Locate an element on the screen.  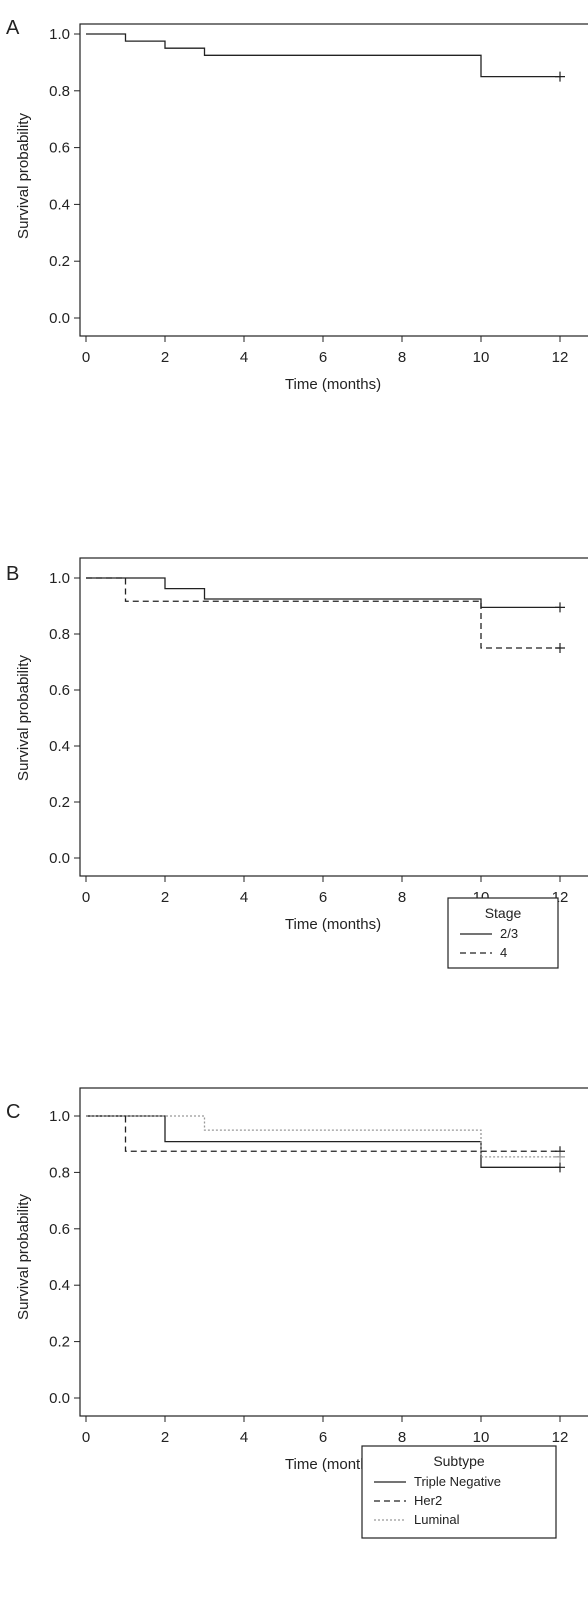
survival-curve-luminal is located at coordinates (323, 1136).